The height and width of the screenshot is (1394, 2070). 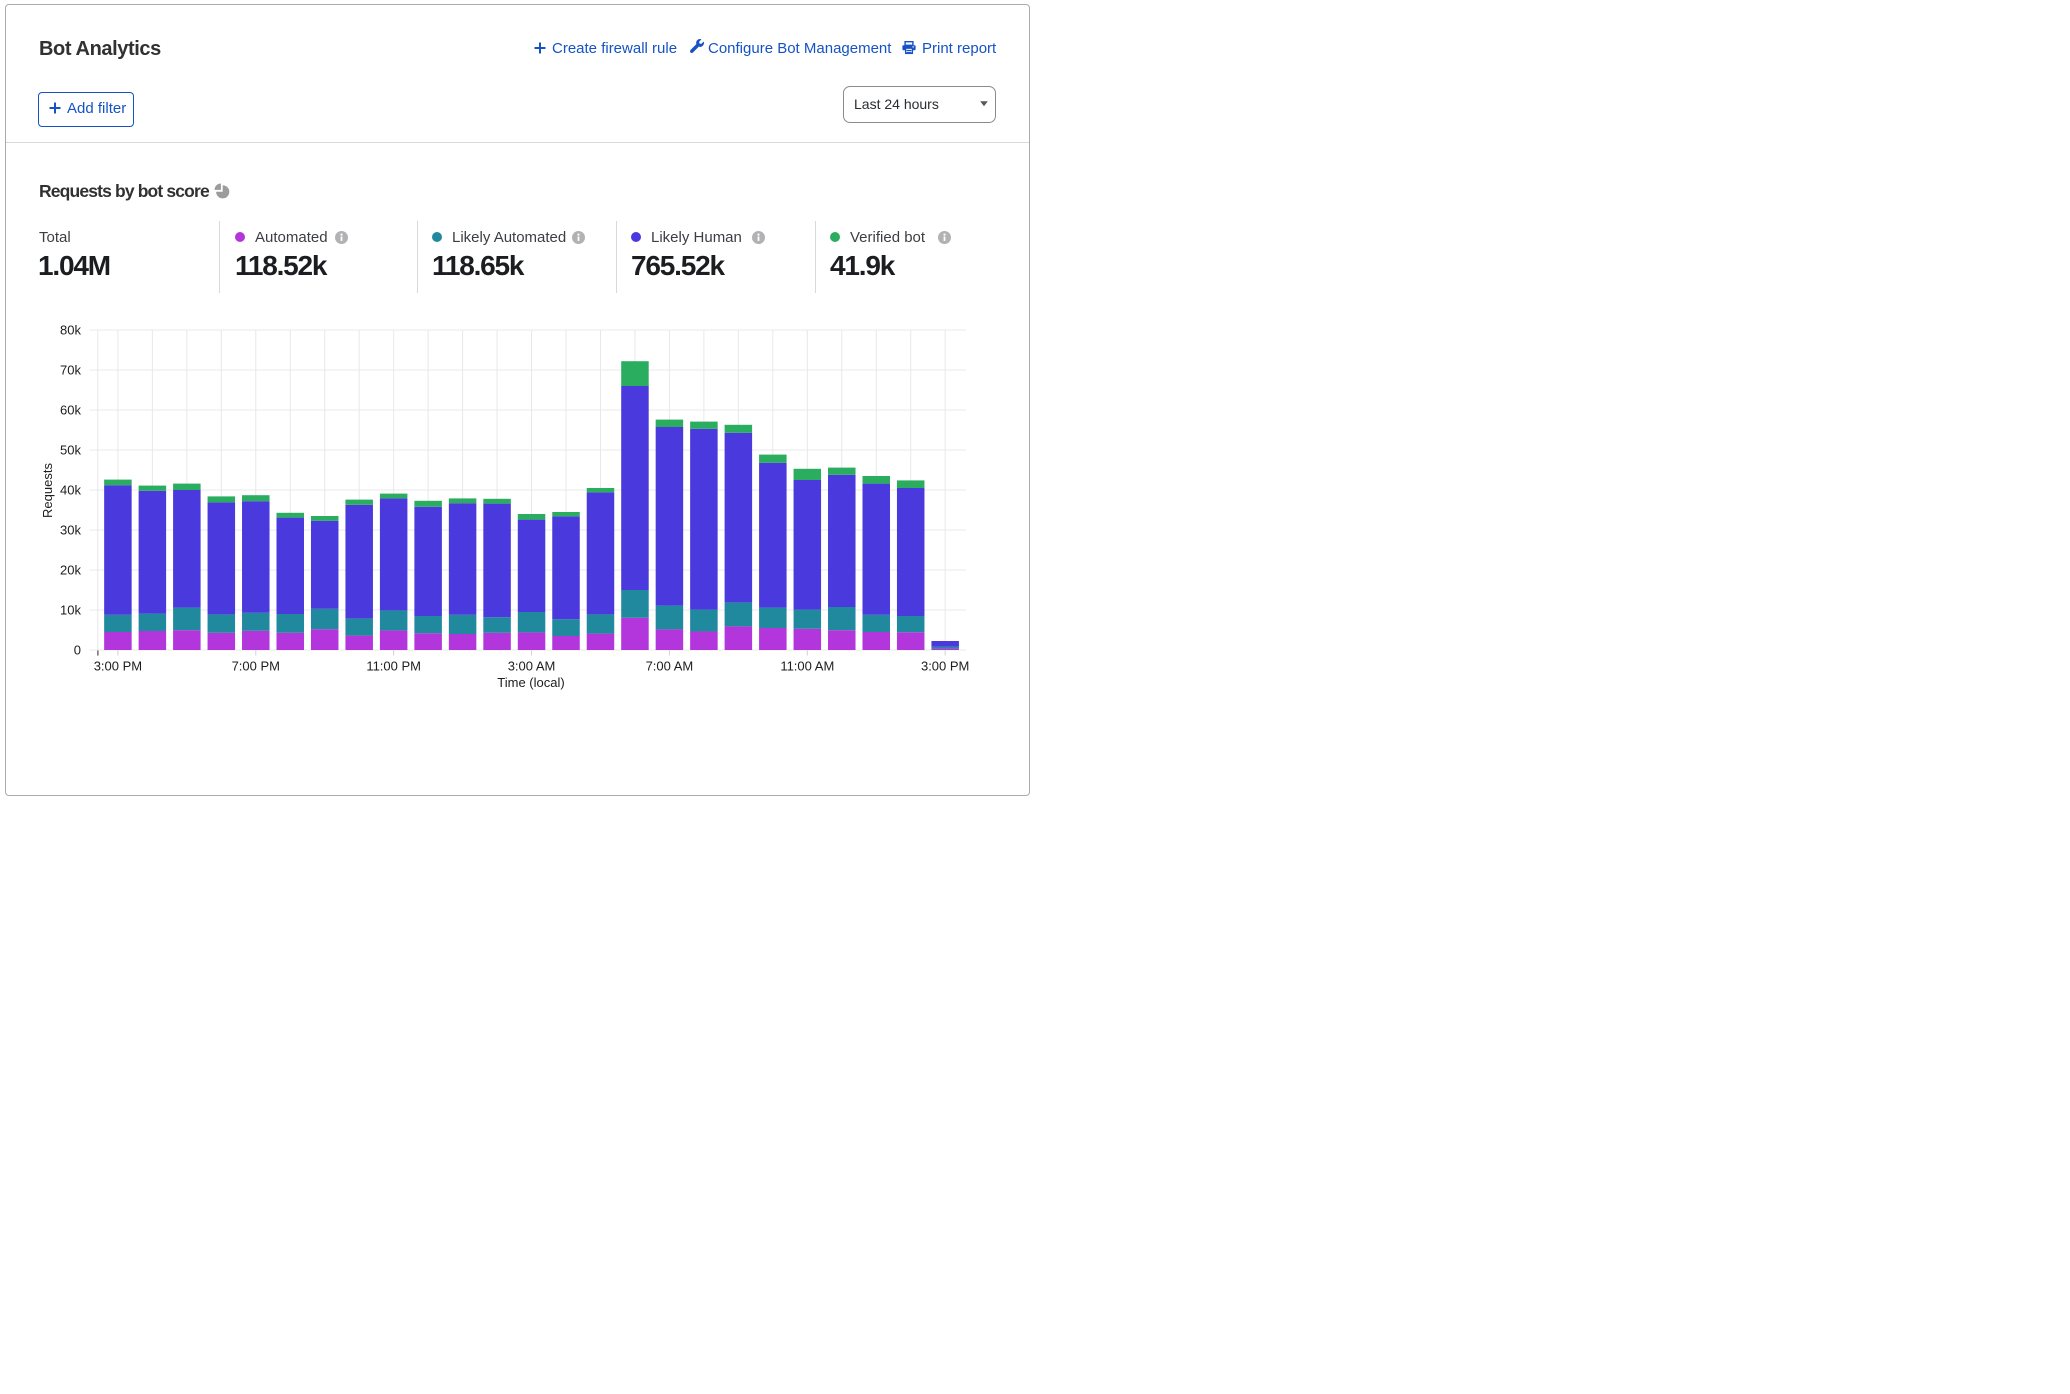 What do you see at coordinates (670, 666) in the screenshot?
I see `svg-text: 7:00 AM` at bounding box center [670, 666].